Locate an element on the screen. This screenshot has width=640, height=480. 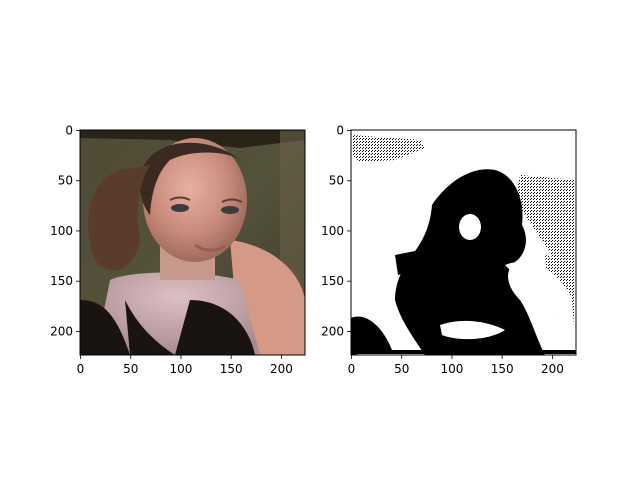
mask-ytick-label: 100 is located at coordinates (332, 231).